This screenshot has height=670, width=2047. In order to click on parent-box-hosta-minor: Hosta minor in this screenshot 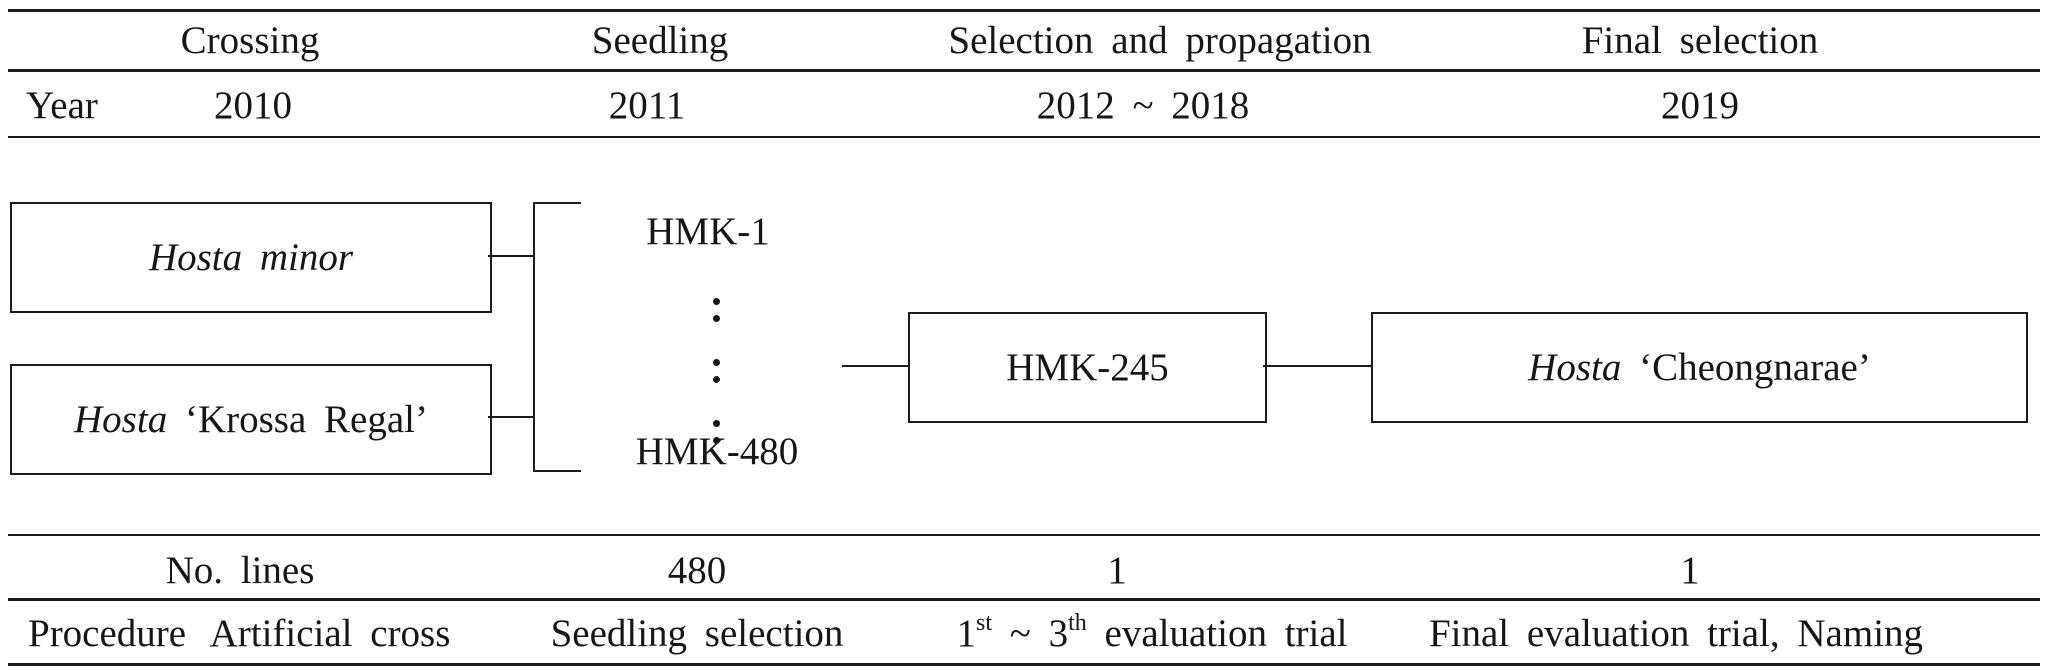, I will do `click(251, 257)`.